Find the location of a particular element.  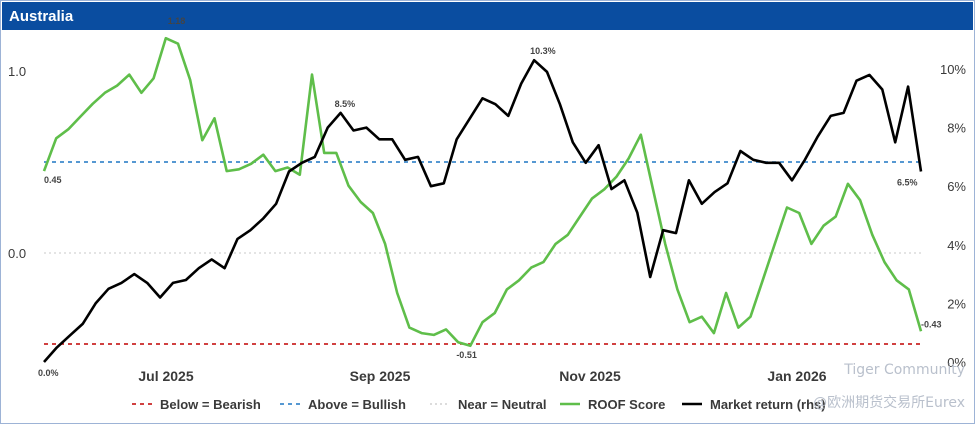

x-tick-label: Sep 2025 is located at coordinates (380, 376).